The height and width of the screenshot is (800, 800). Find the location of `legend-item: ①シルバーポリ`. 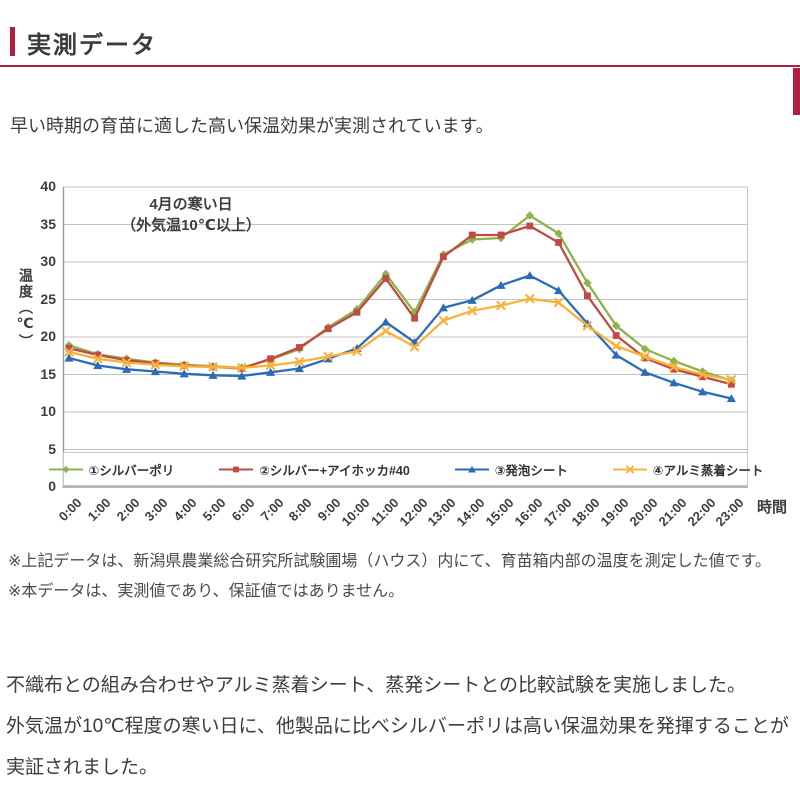

legend-item: ①シルバーポリ is located at coordinates (111, 469).